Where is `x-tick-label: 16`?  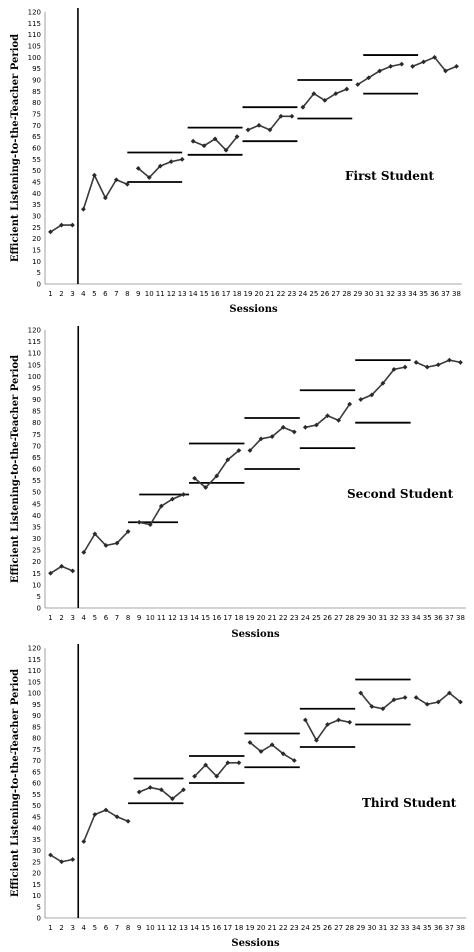
x-tick-label: 16 is located at coordinates (216, 928).